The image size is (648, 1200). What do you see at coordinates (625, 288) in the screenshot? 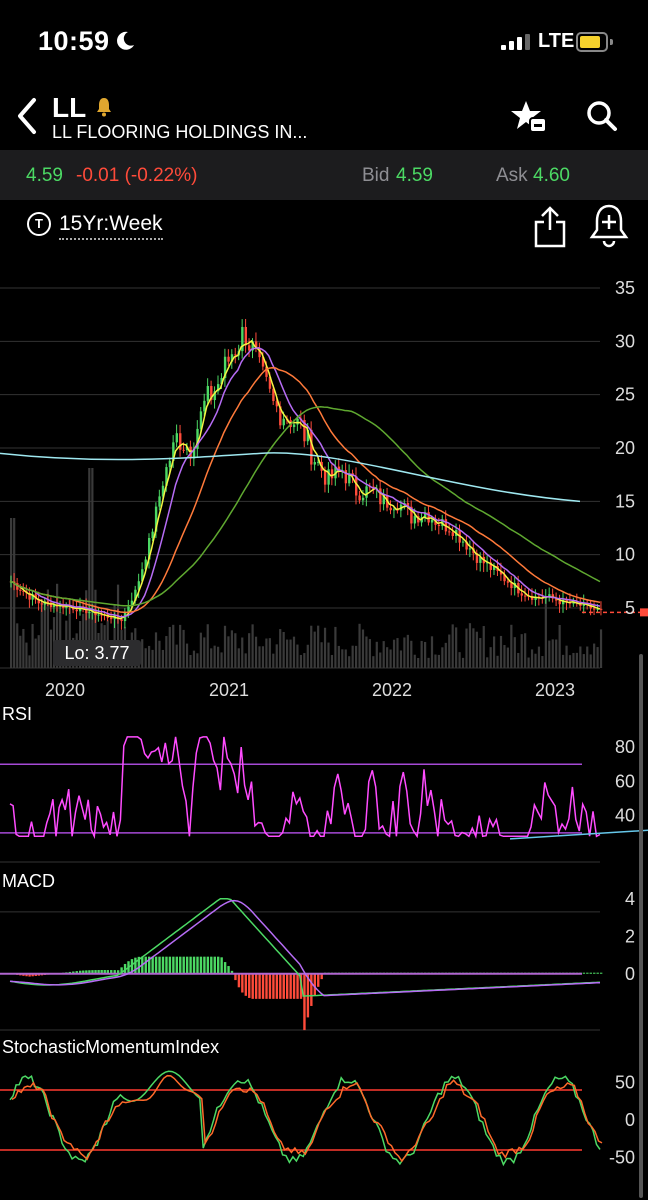
I see `y-tick-label: 35` at bounding box center [625, 288].